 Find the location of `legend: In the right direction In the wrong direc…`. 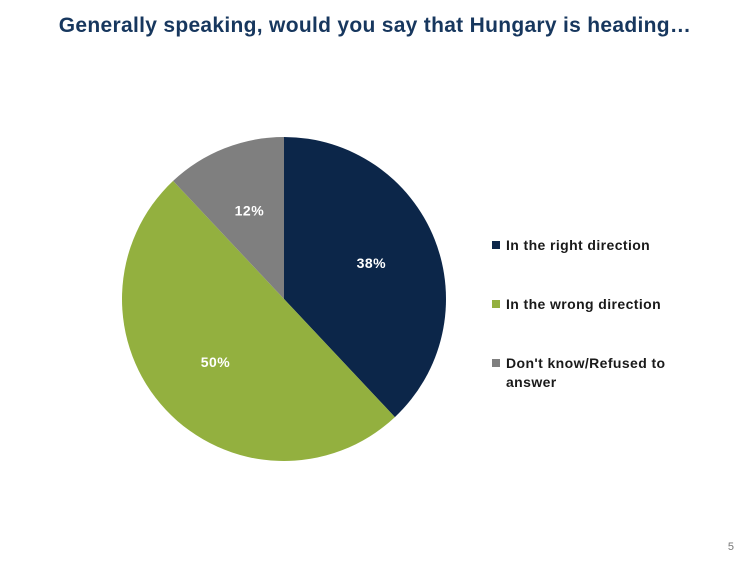

legend: In the right direction In the wrong direc… is located at coordinates (582, 324).